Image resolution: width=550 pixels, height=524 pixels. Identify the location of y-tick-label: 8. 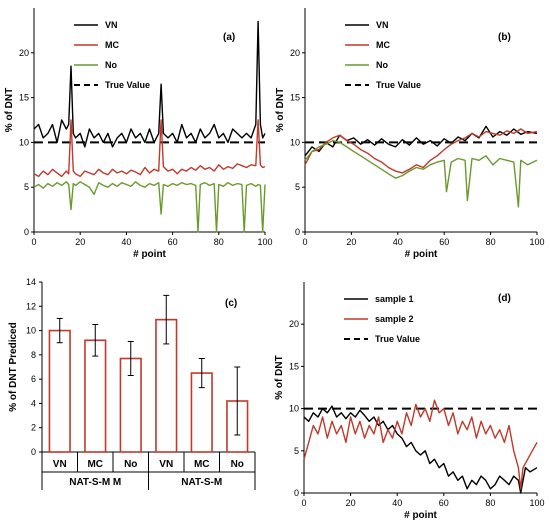
(33, 355).